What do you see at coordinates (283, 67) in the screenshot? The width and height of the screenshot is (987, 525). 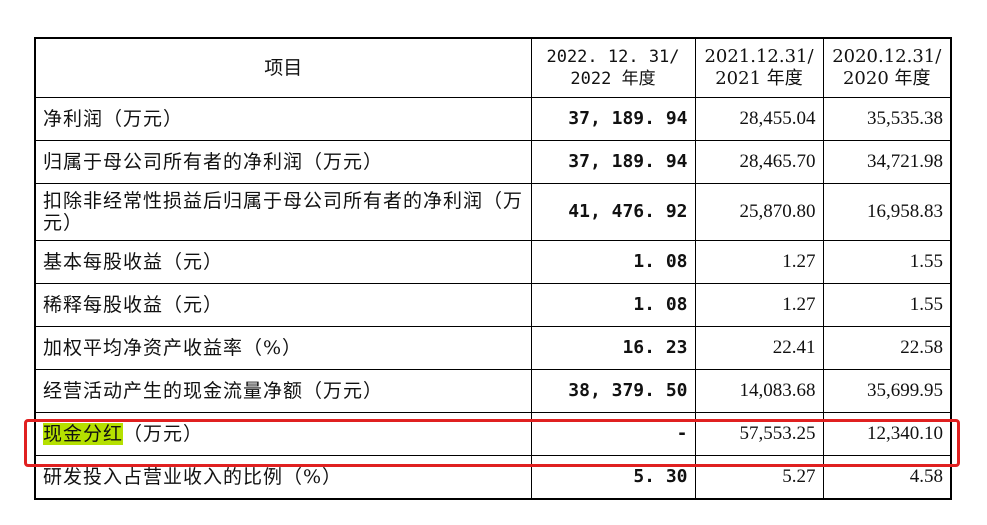 I see `header-item: 项目` at bounding box center [283, 67].